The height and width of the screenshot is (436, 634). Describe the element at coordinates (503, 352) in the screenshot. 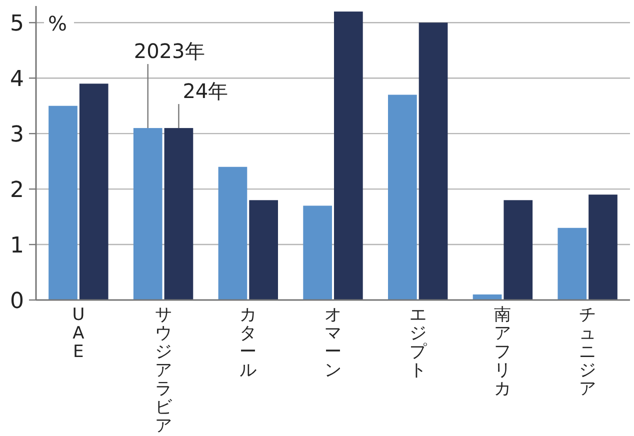

I see `x-tick-label: 南アフリカ` at that location.